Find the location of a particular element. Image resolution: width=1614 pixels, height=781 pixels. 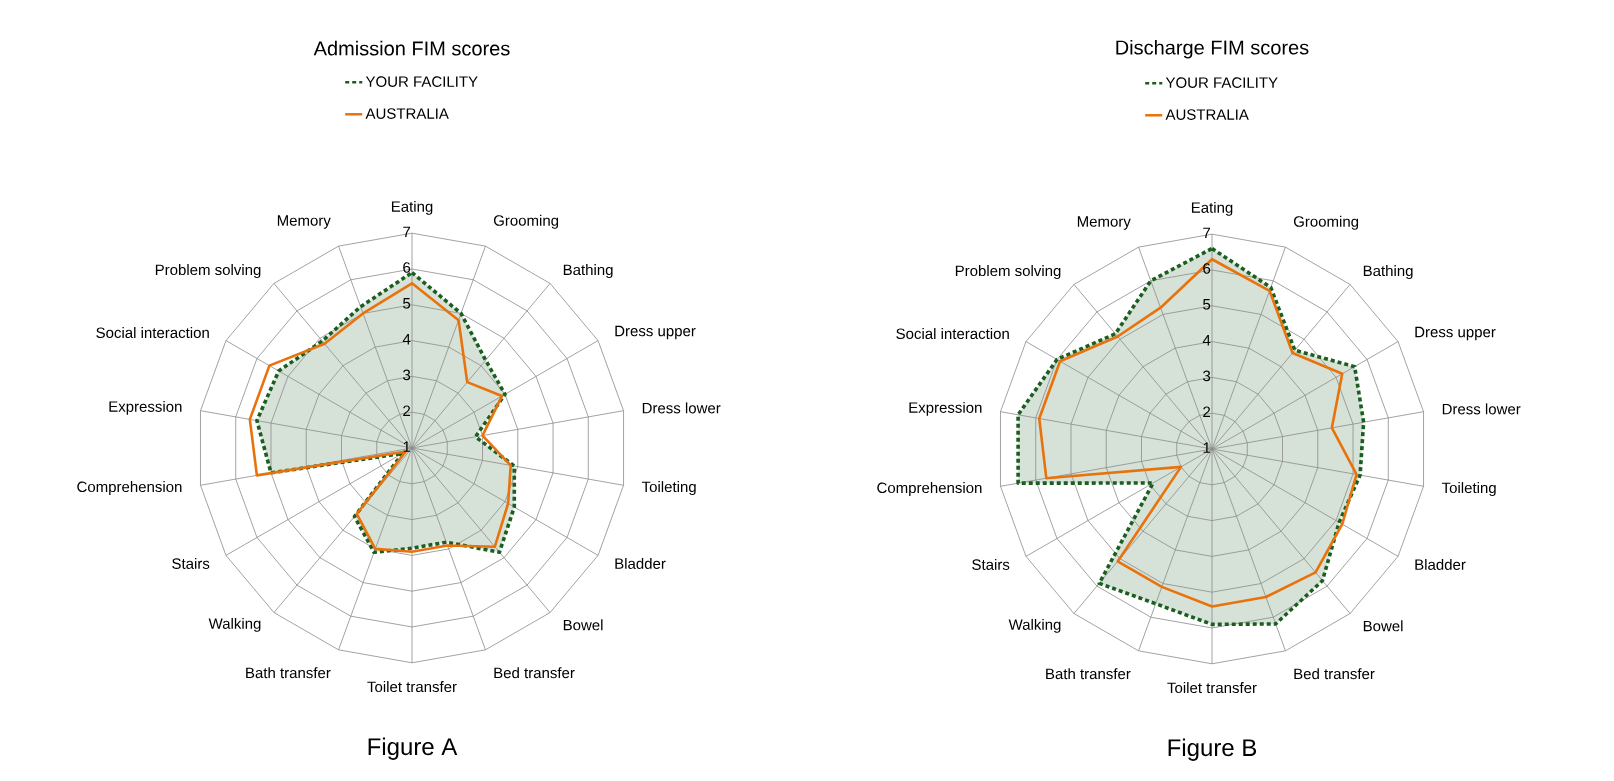

text: Figure A is located at coordinates (413, 748).